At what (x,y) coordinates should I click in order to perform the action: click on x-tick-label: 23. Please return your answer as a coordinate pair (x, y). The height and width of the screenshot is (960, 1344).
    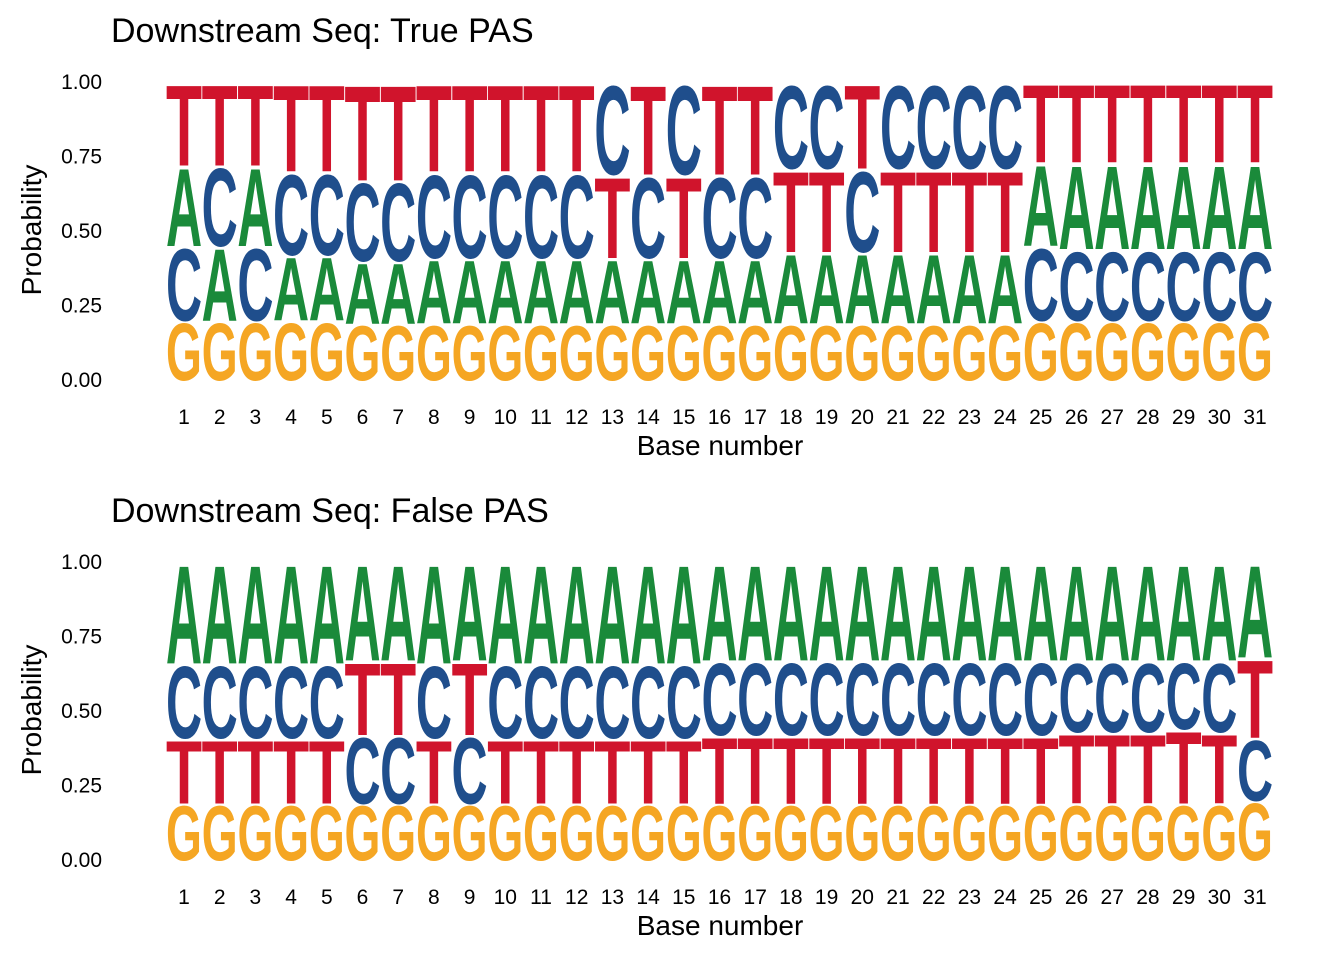
    Looking at the image, I should click on (969, 897).